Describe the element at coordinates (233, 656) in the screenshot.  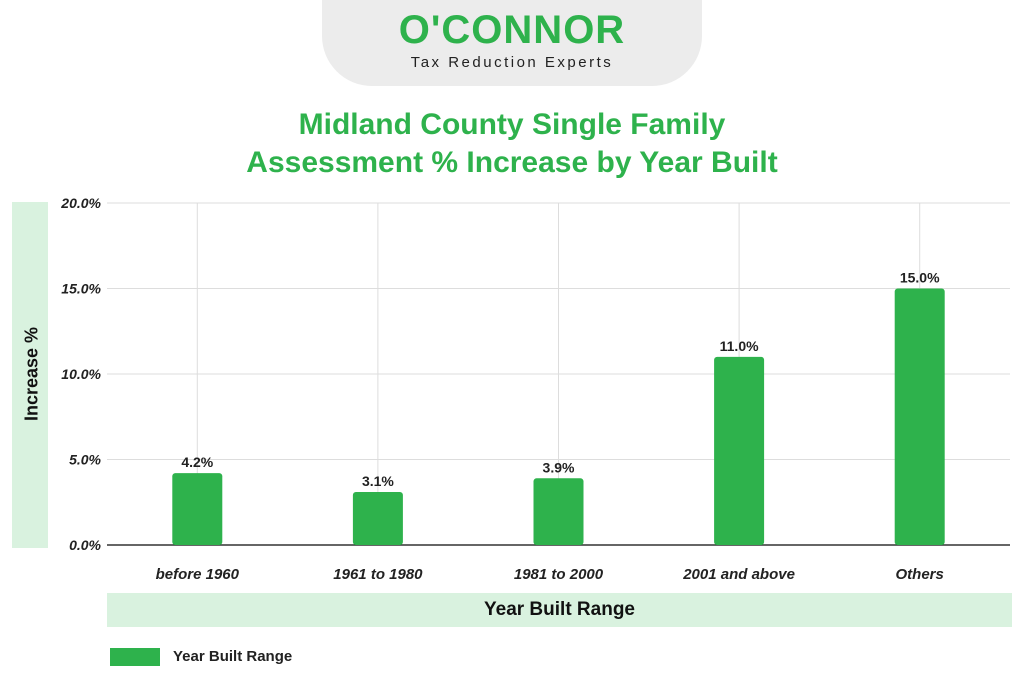
I see `legend-label: Year Built Range` at that location.